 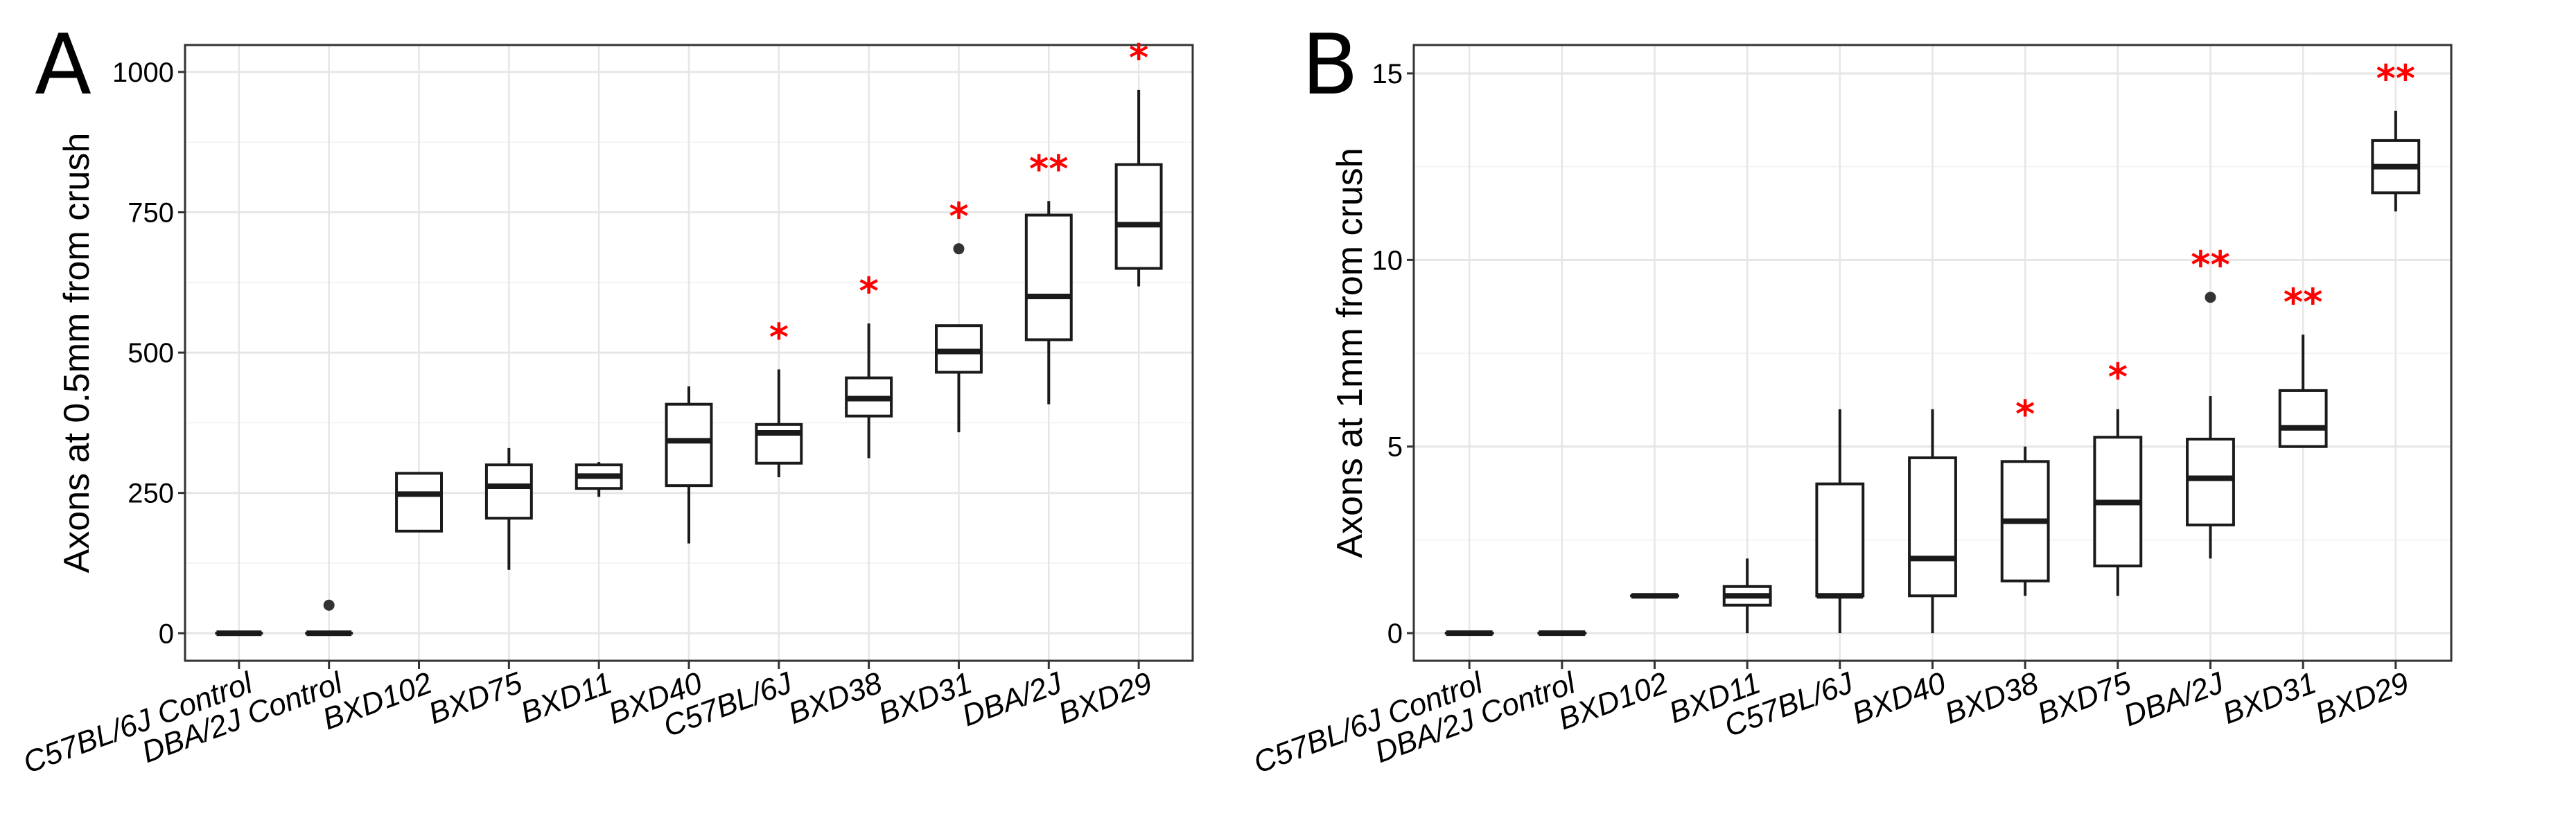 What do you see at coordinates (1899, 698) in the screenshot?
I see `x-tick-label: BXD40` at bounding box center [1899, 698].